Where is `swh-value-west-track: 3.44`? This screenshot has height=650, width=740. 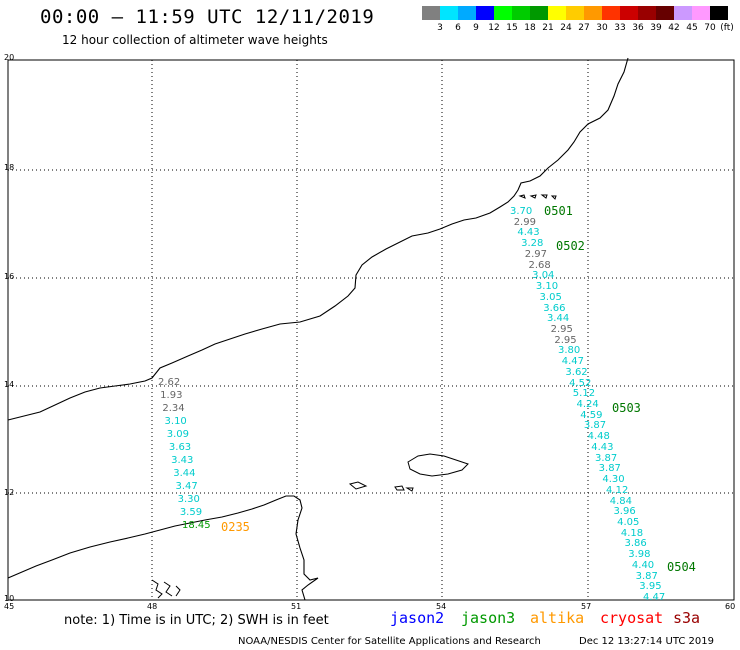 swh-value-west-track: 3.44 is located at coordinates (184, 473).